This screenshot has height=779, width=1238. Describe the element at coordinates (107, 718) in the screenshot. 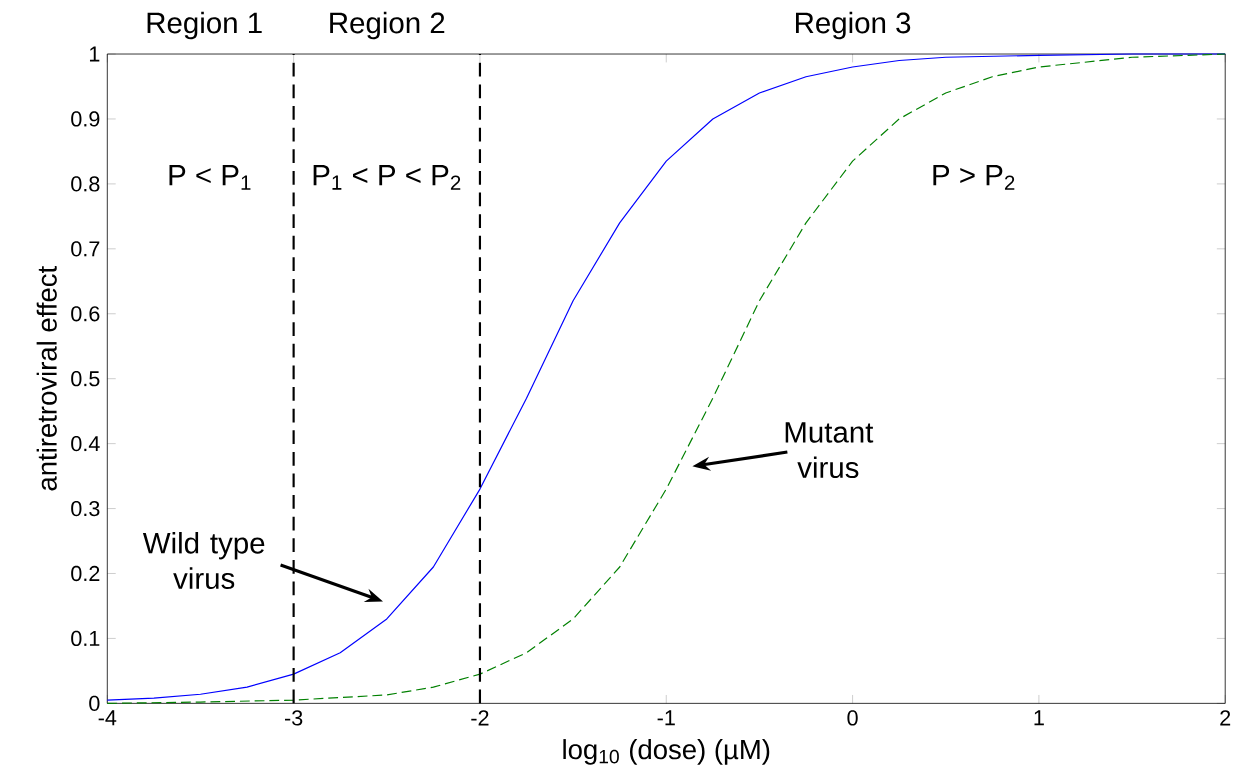

I see `x-tick-label: -4` at that location.